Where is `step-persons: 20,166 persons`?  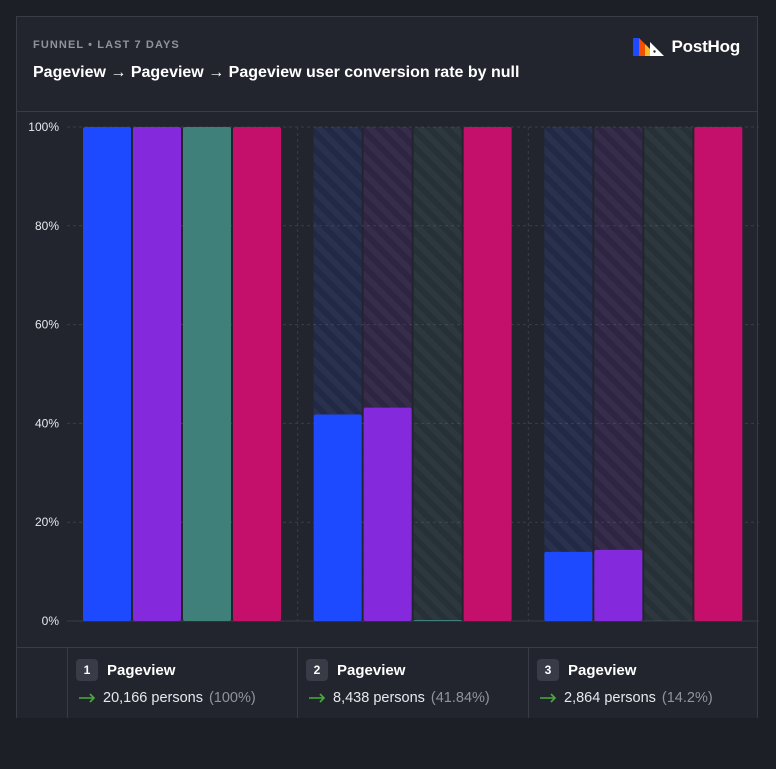 step-persons: 20,166 persons is located at coordinates (153, 698).